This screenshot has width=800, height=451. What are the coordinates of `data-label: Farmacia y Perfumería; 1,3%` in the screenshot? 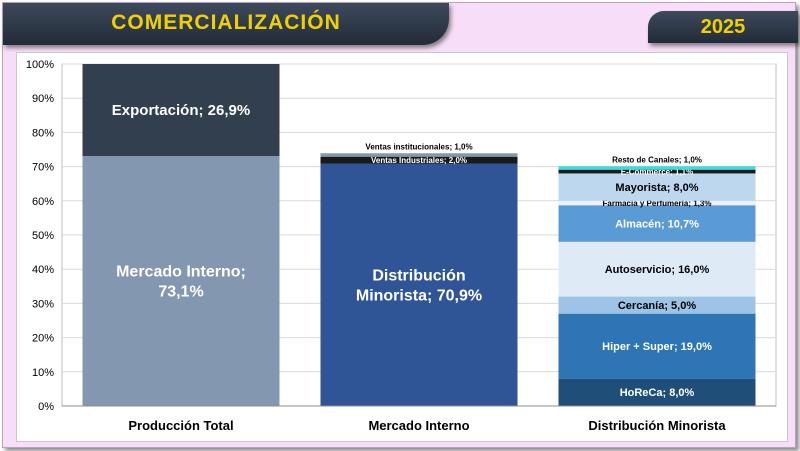 It's located at (657, 203).